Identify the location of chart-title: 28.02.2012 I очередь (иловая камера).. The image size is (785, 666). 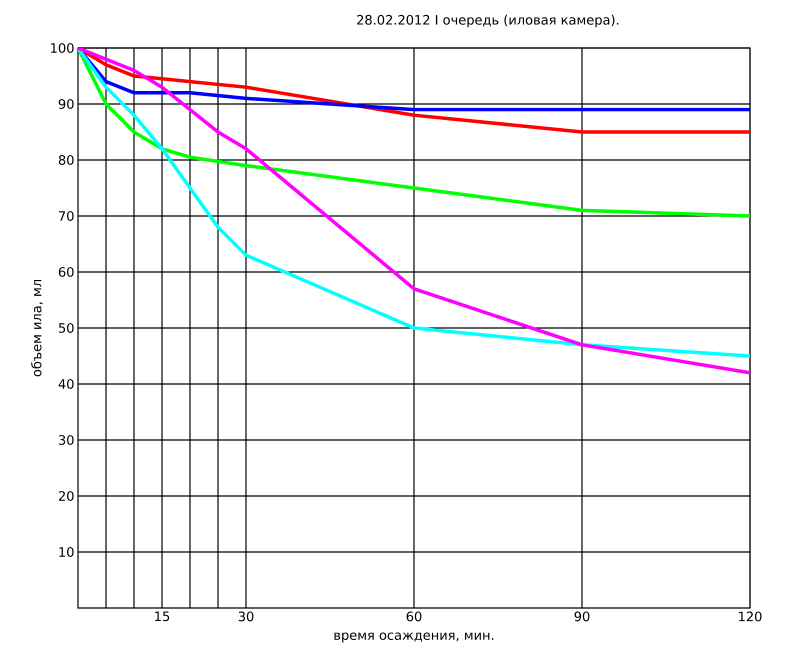
(487, 21).